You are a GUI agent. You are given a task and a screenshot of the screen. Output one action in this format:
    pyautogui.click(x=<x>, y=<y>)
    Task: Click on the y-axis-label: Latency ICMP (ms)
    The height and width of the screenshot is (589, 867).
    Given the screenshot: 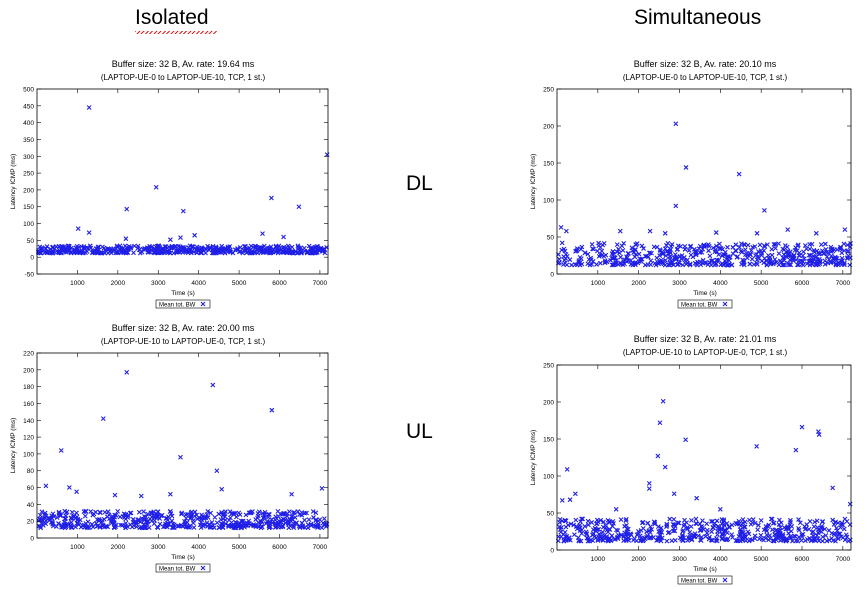 What is the action you would take?
    pyautogui.click(x=13, y=446)
    